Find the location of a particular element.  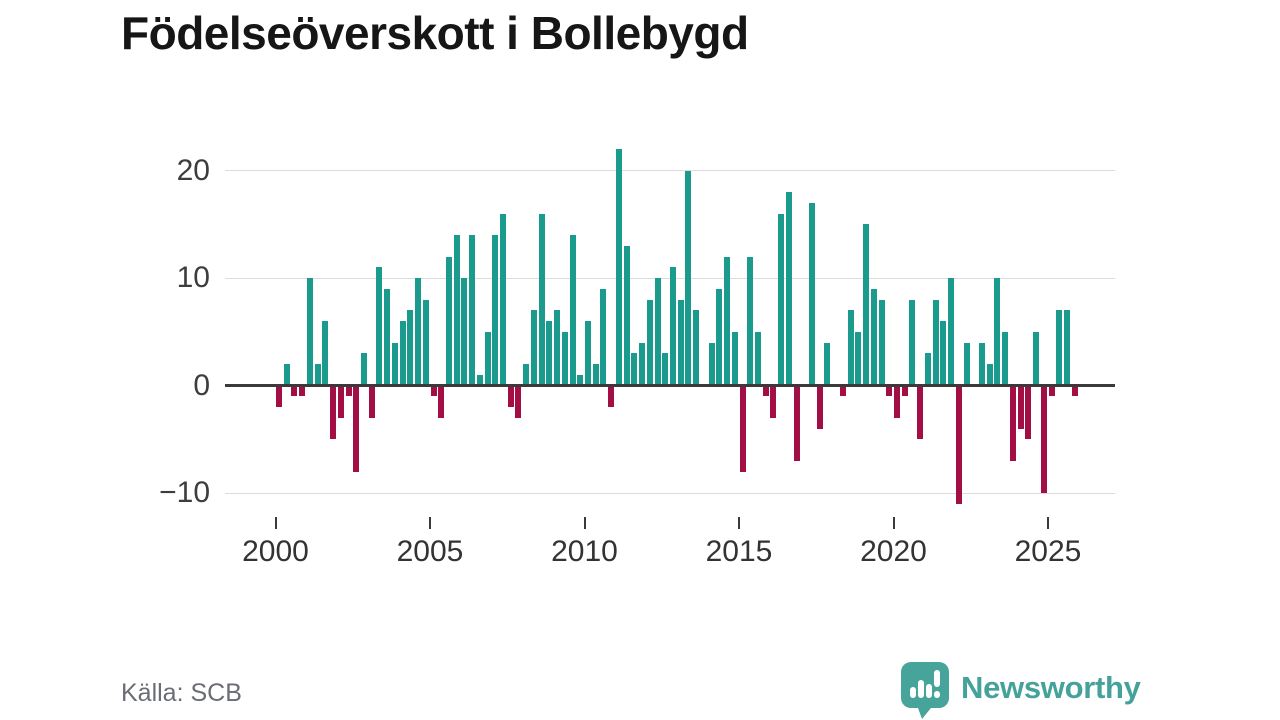

bar-2004Q1 is located at coordinates (402, 353).